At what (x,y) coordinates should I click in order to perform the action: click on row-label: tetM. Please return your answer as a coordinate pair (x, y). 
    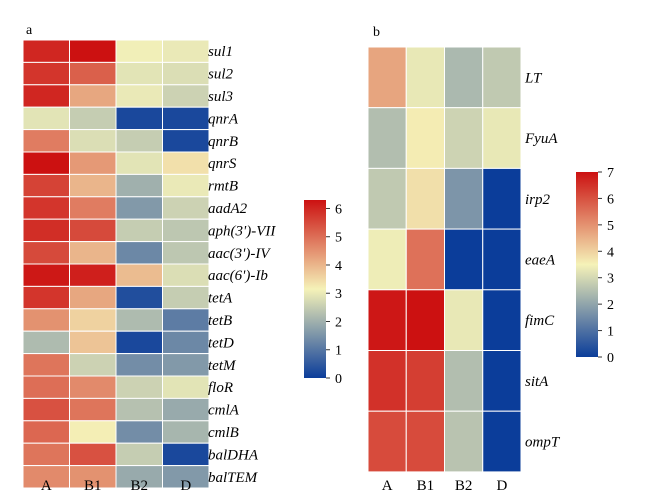
    Looking at the image, I should click on (222, 366).